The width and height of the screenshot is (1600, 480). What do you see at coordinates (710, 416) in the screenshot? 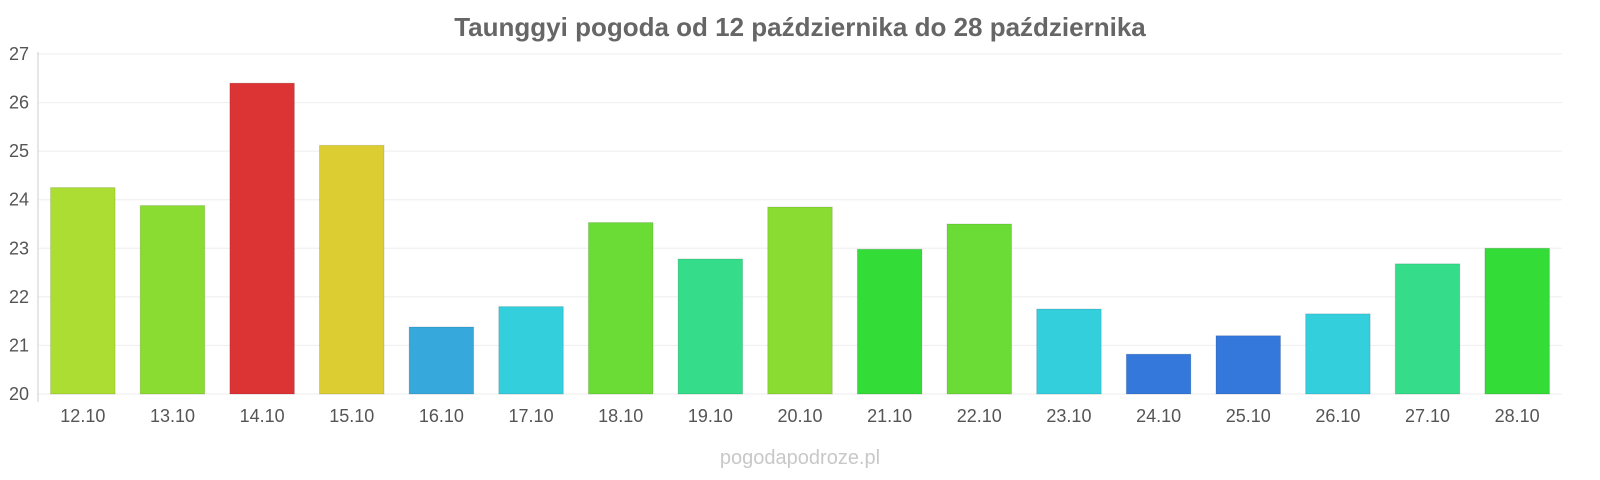
I see `x-tick-label: 19.10` at bounding box center [710, 416].